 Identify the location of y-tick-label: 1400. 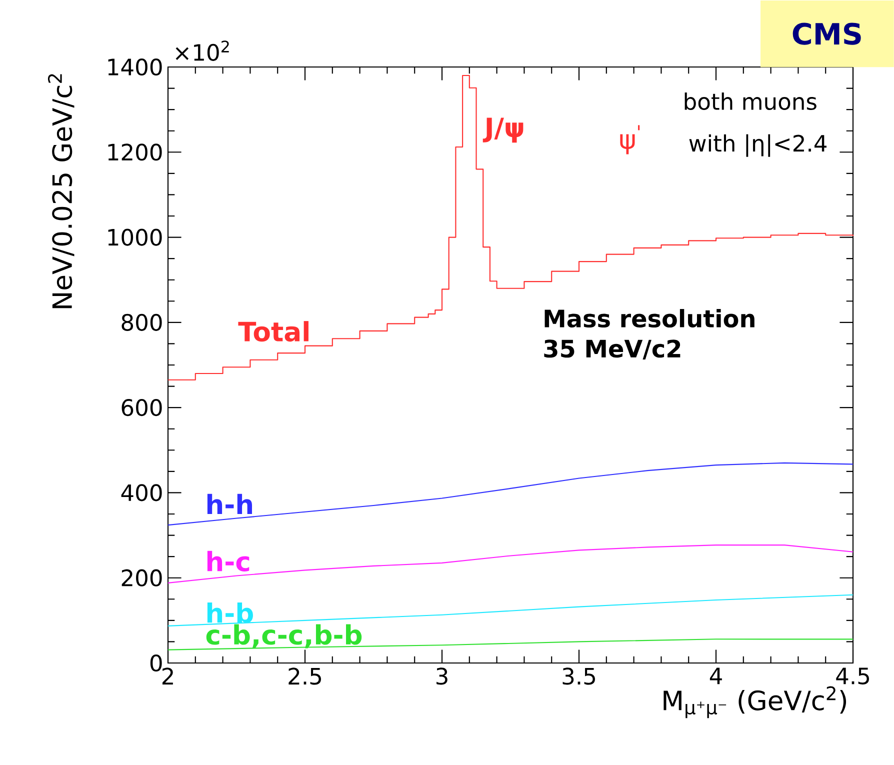
(135, 67).